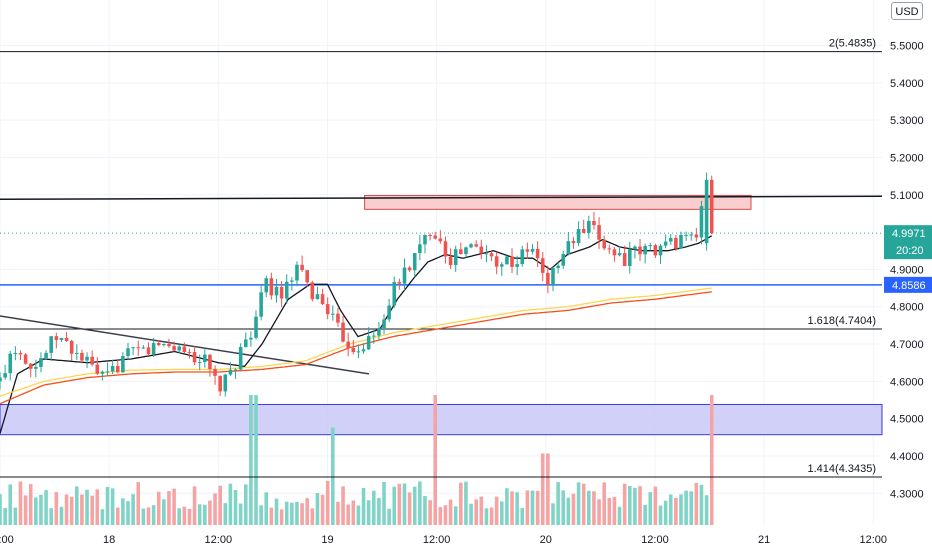 The image size is (932, 550). I want to click on y-tick-label: 4.4000, so click(907, 457).